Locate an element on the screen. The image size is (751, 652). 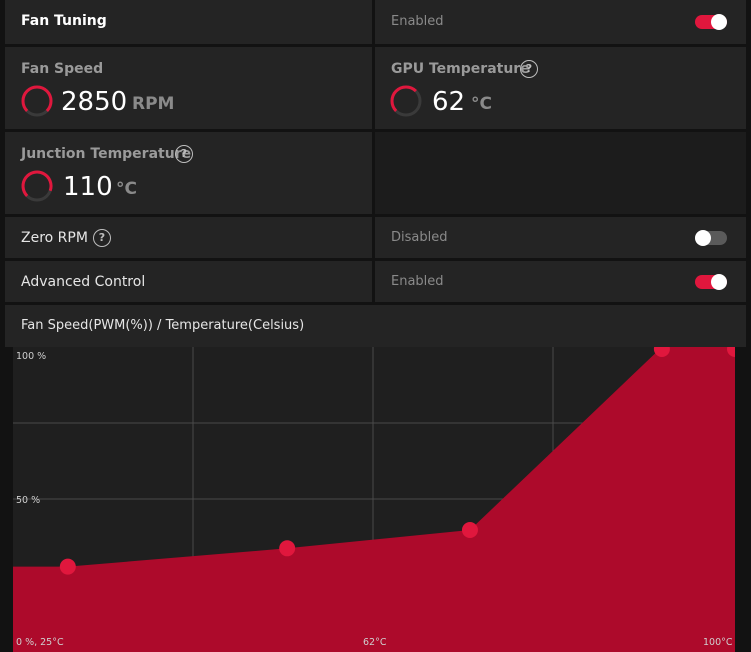
junction-temperature-unit: °C is located at coordinates (126, 189).